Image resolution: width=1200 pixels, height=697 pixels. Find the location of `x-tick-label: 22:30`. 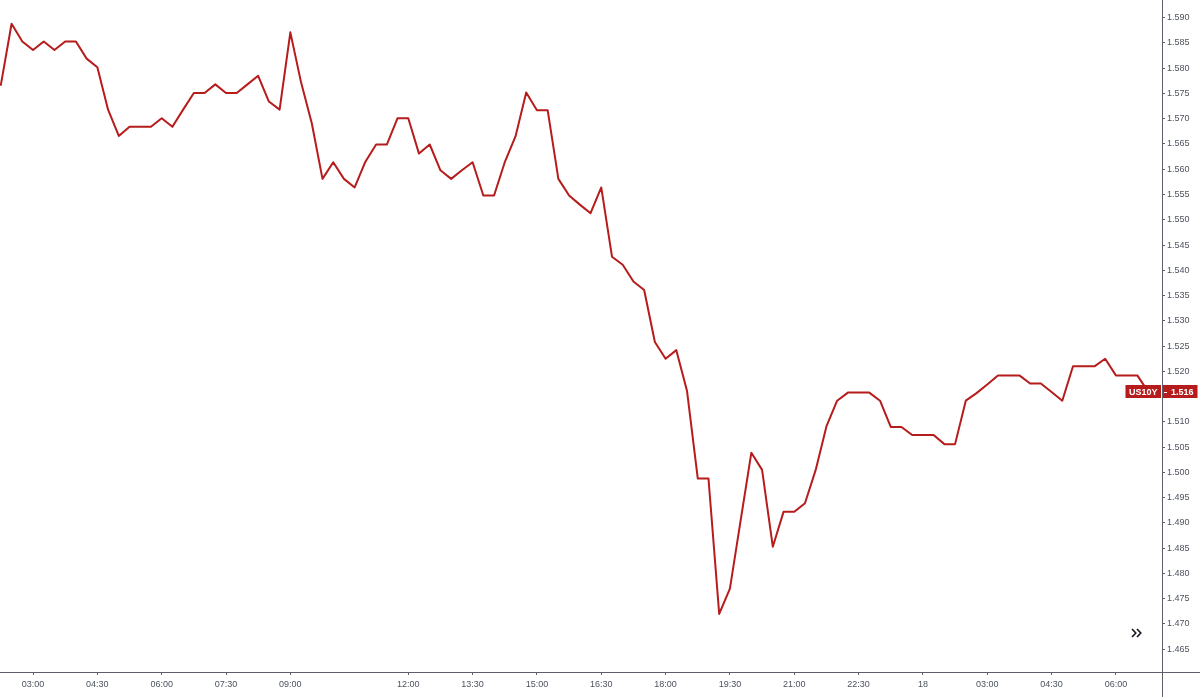

x-tick-label: 22:30 is located at coordinates (858, 683).